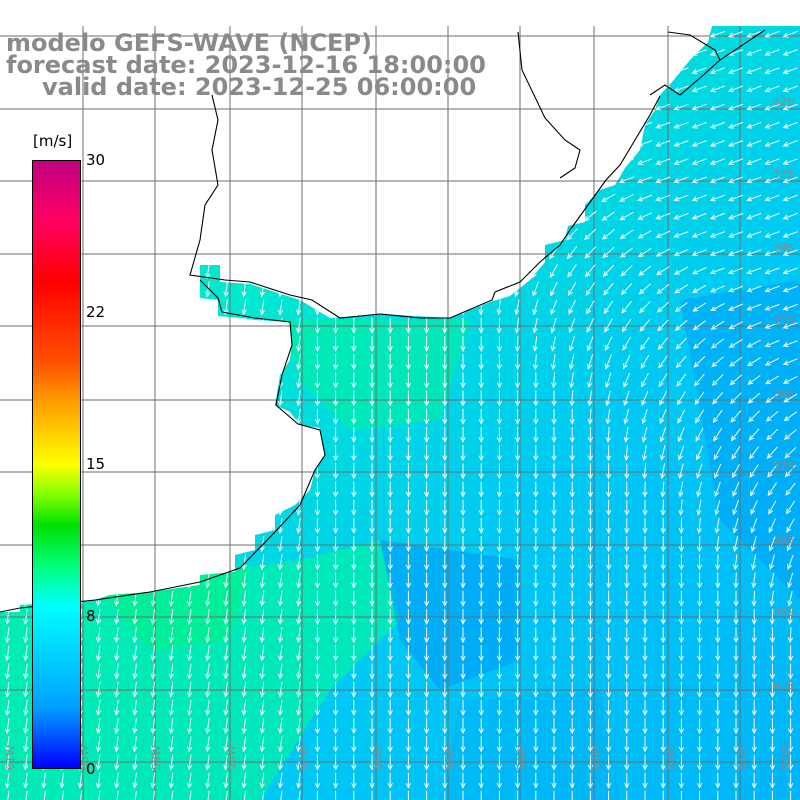  I want to click on border-line, so click(694, 46).